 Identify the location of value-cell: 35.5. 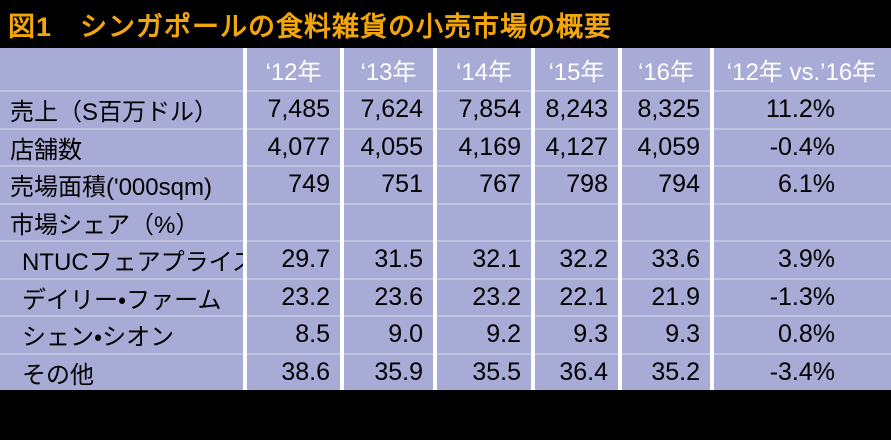
(496, 371).